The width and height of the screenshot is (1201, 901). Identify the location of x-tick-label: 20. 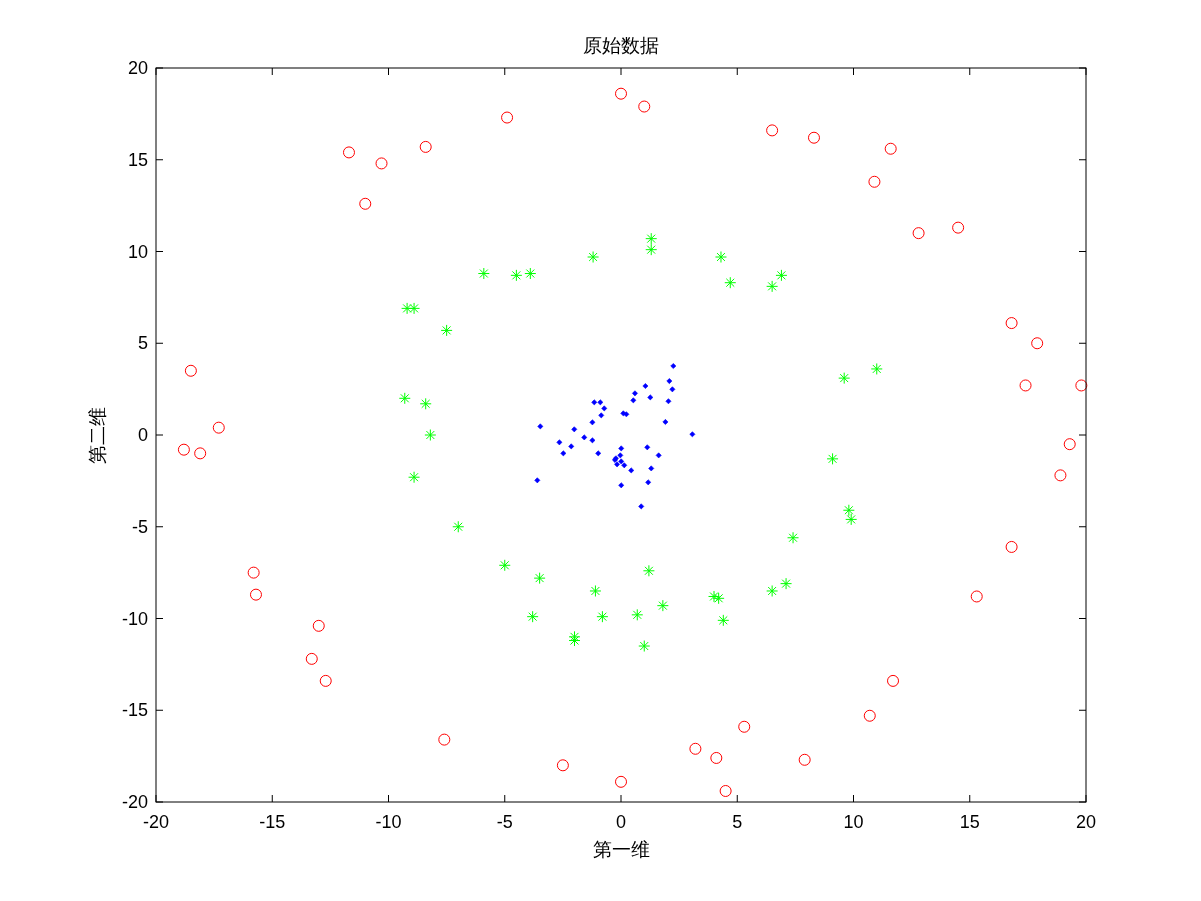
(1086, 822).